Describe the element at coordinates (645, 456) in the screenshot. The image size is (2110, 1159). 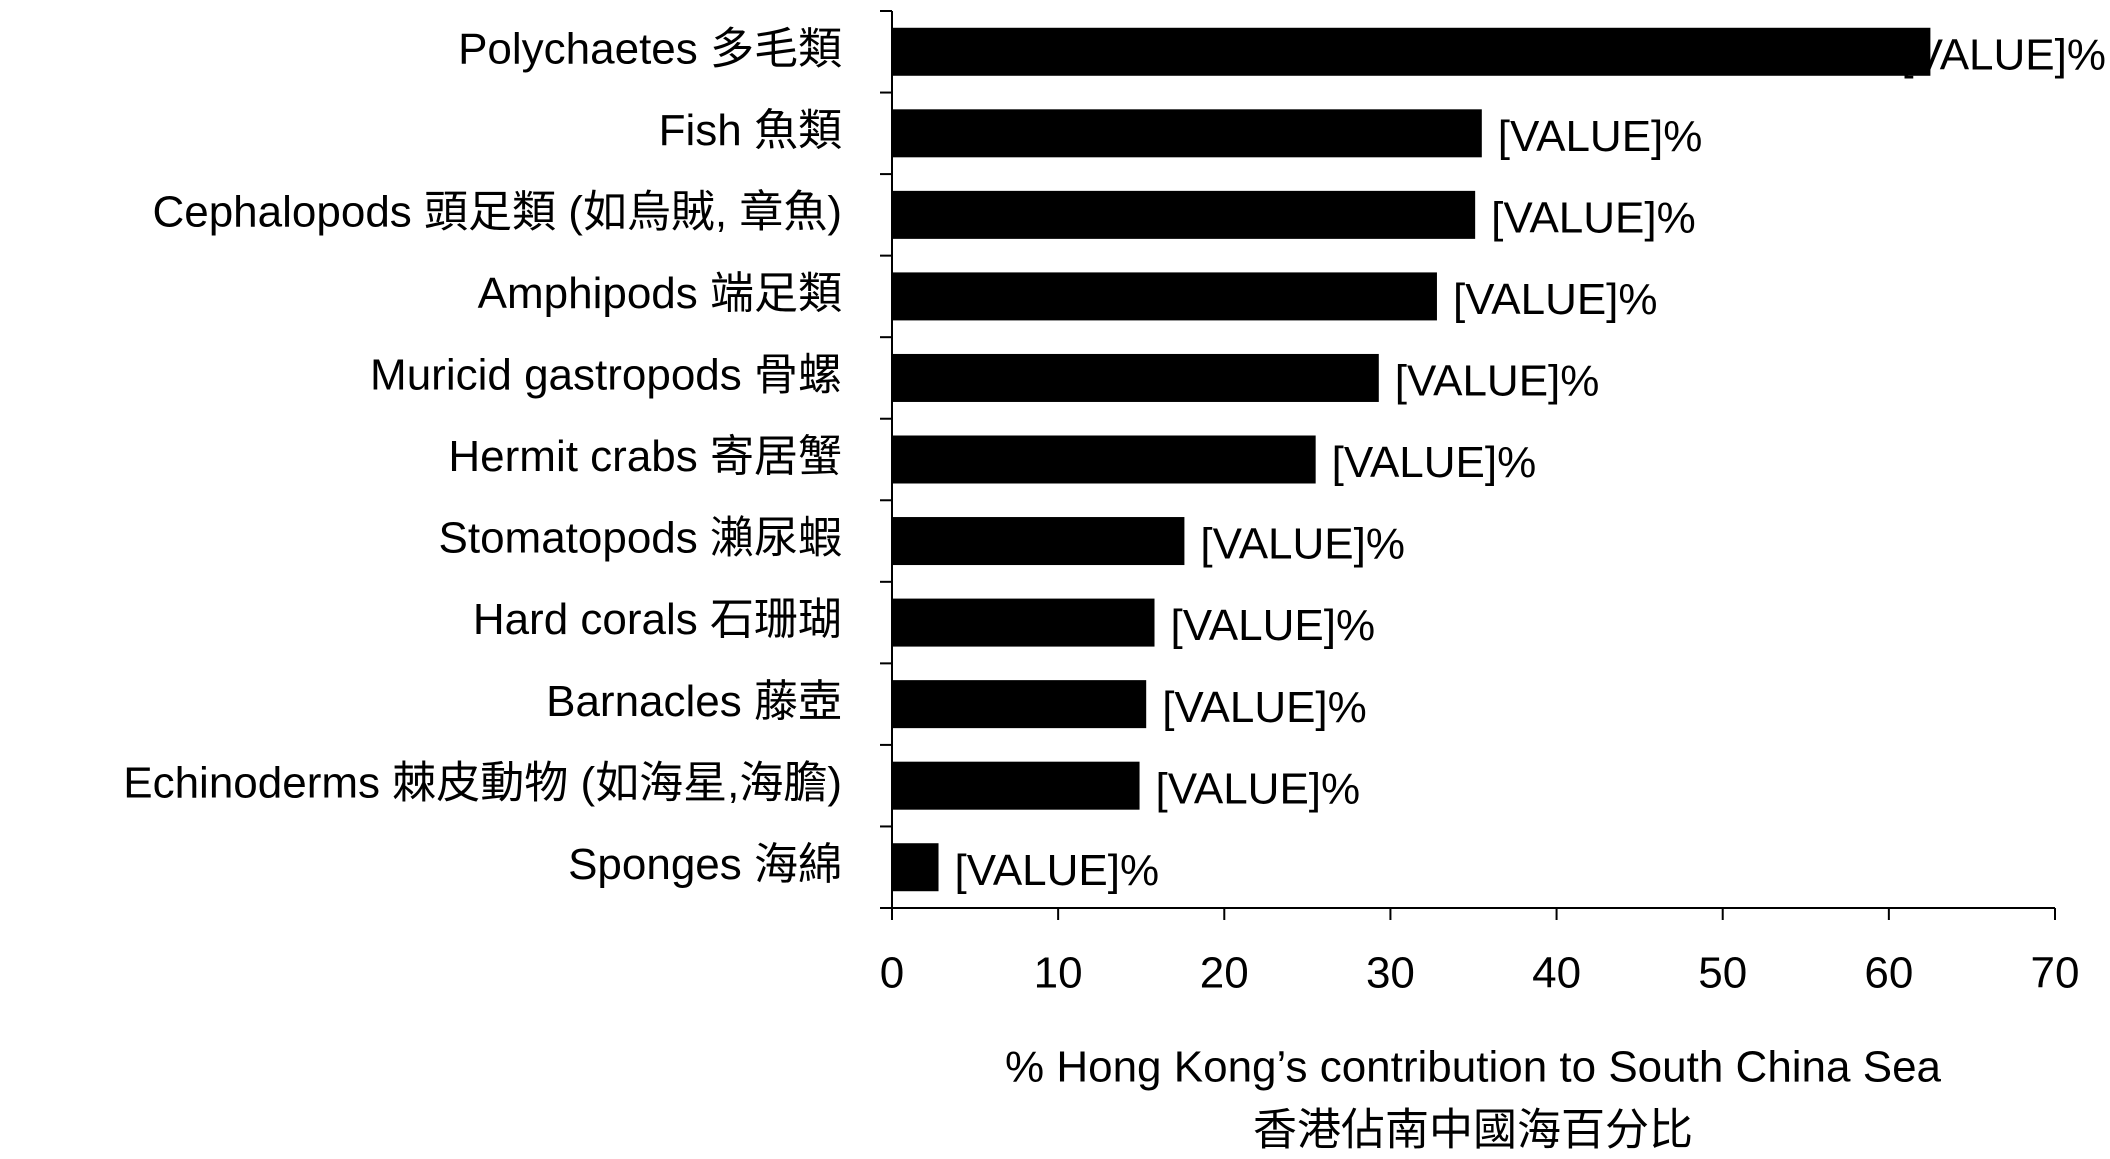
I see `y-tick-label: Hermit crabs 寄居蟹` at that location.